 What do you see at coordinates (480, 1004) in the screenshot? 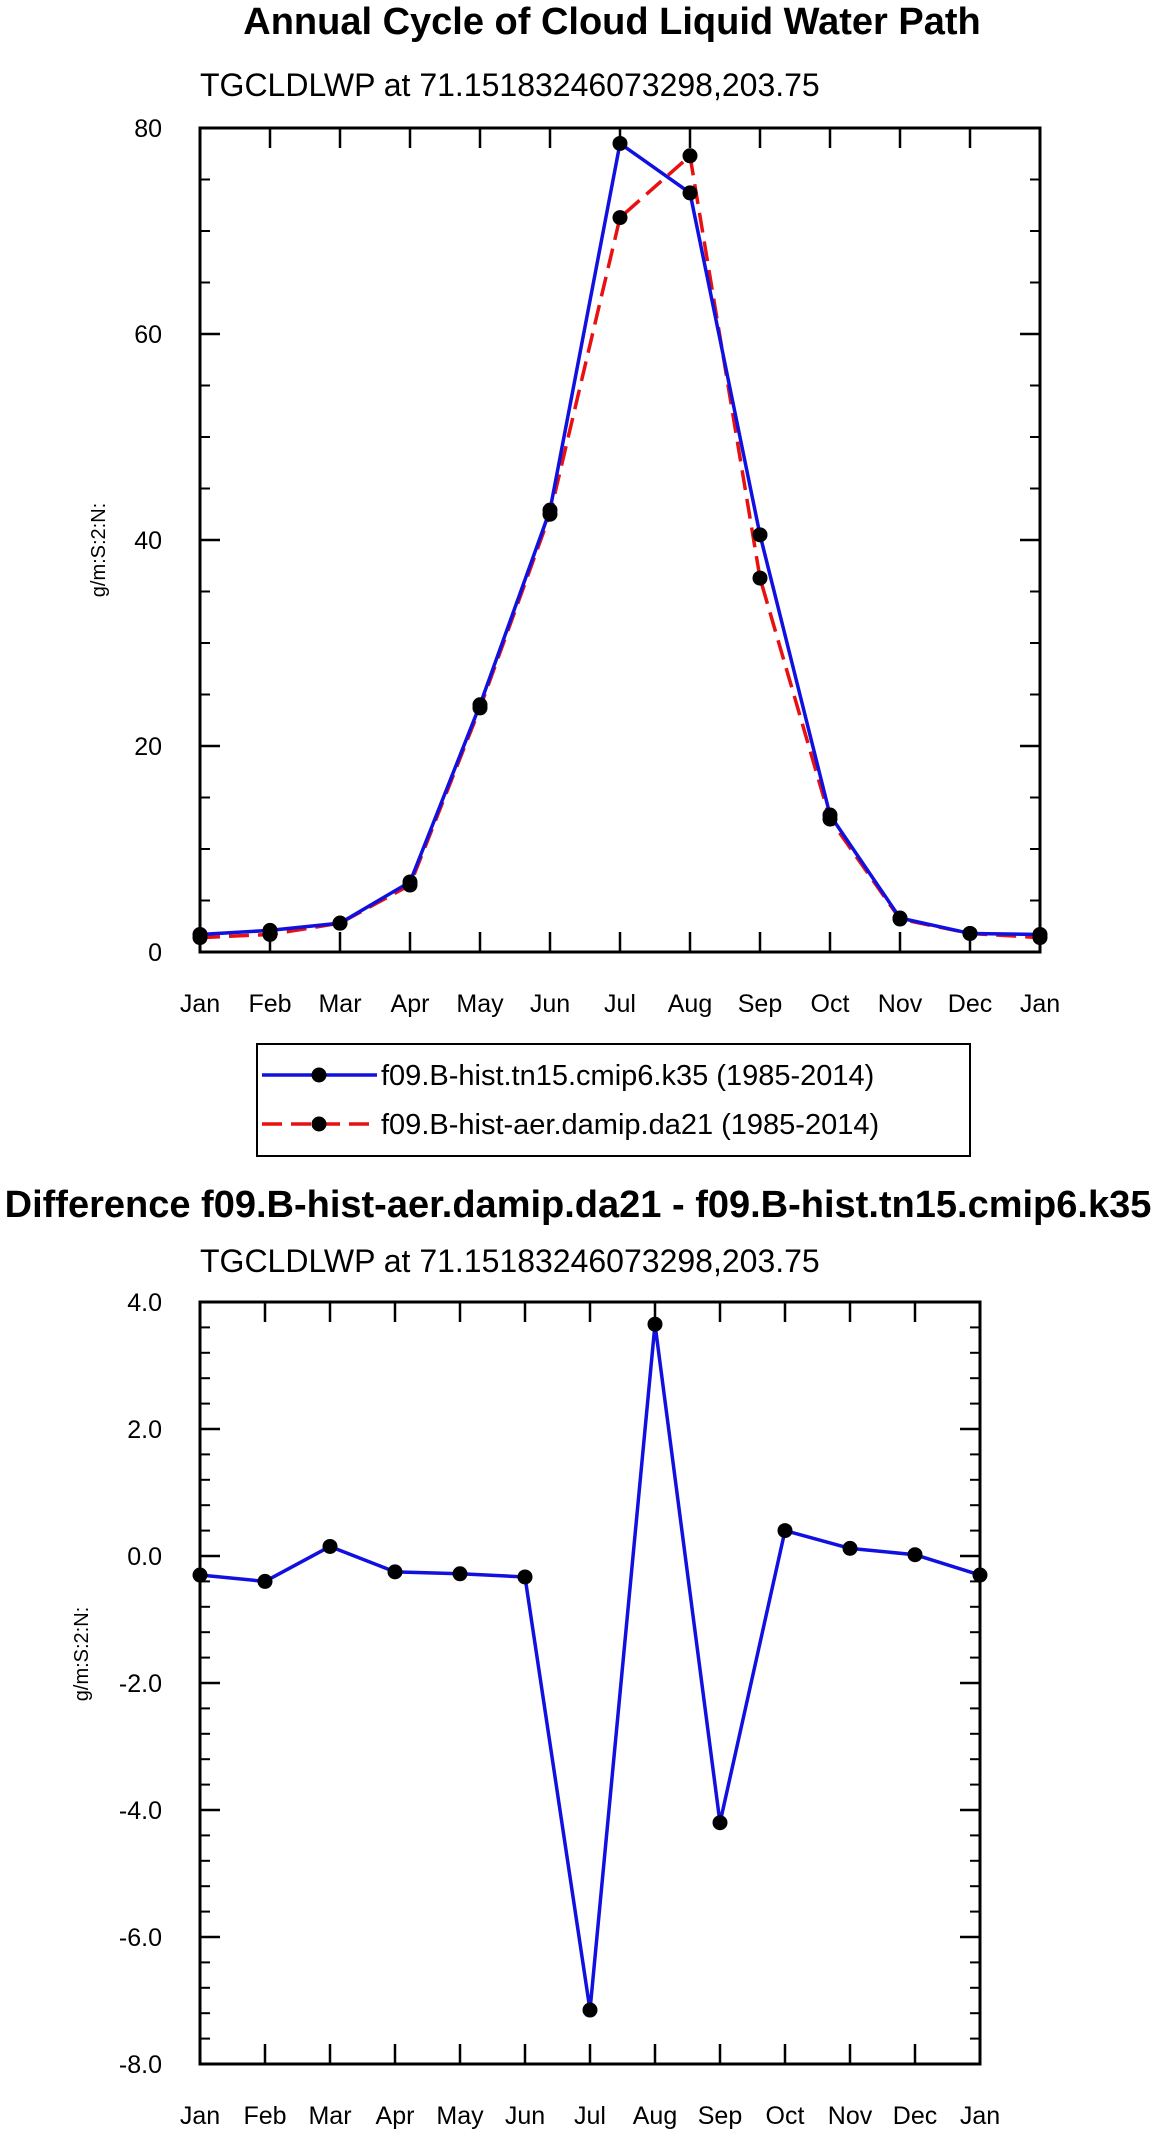
I see `top-chart-x-tick-label: May` at bounding box center [480, 1004].